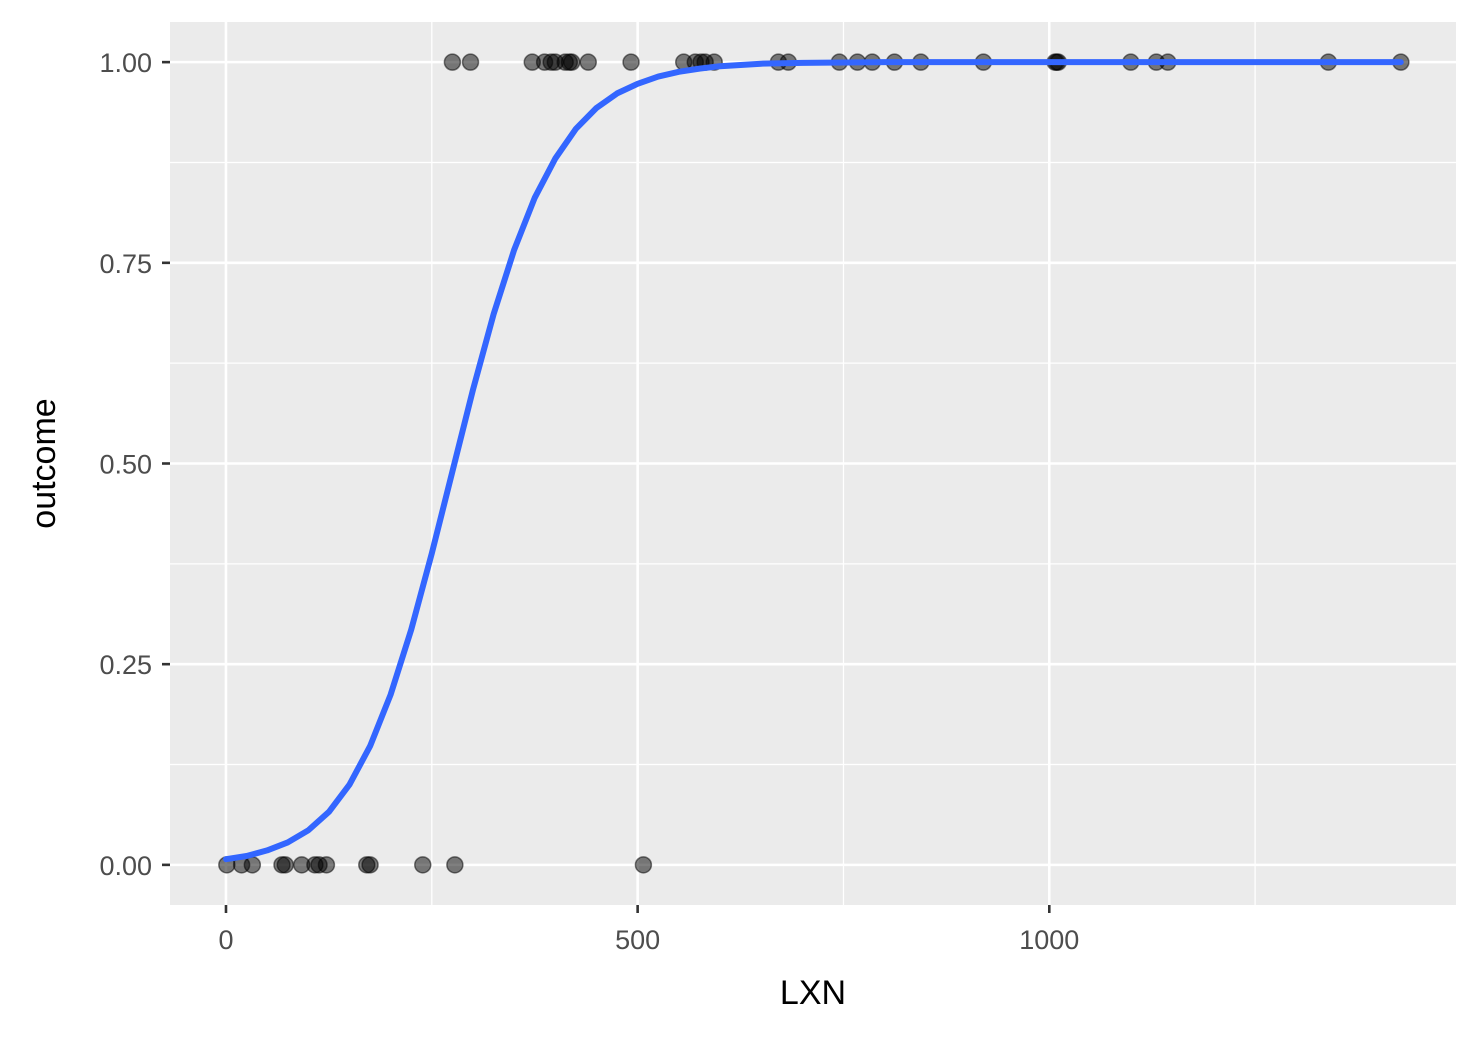 The image size is (1481, 1040). I want to click on x-axis-title: LXN, so click(813, 993).